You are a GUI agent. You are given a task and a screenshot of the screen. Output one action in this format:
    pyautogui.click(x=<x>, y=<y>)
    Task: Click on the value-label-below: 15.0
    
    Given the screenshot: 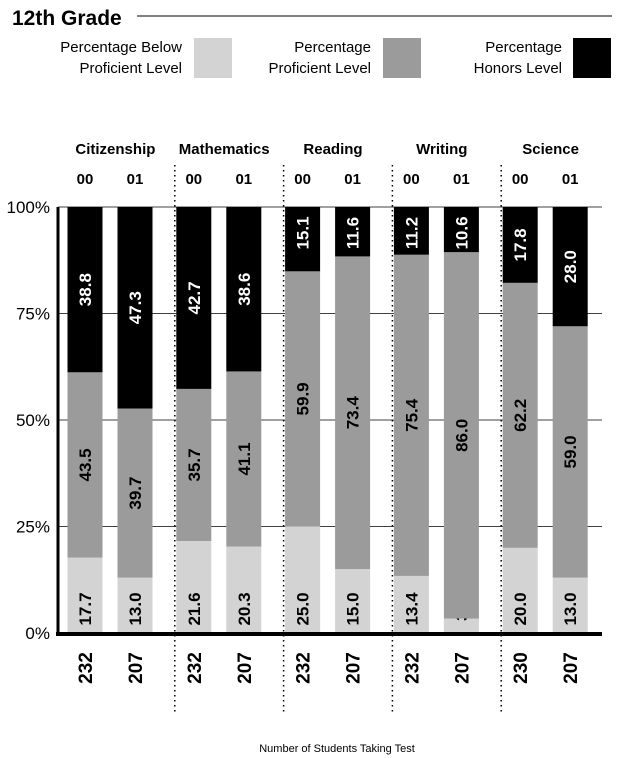 What is the action you would take?
    pyautogui.click(x=353, y=608)
    